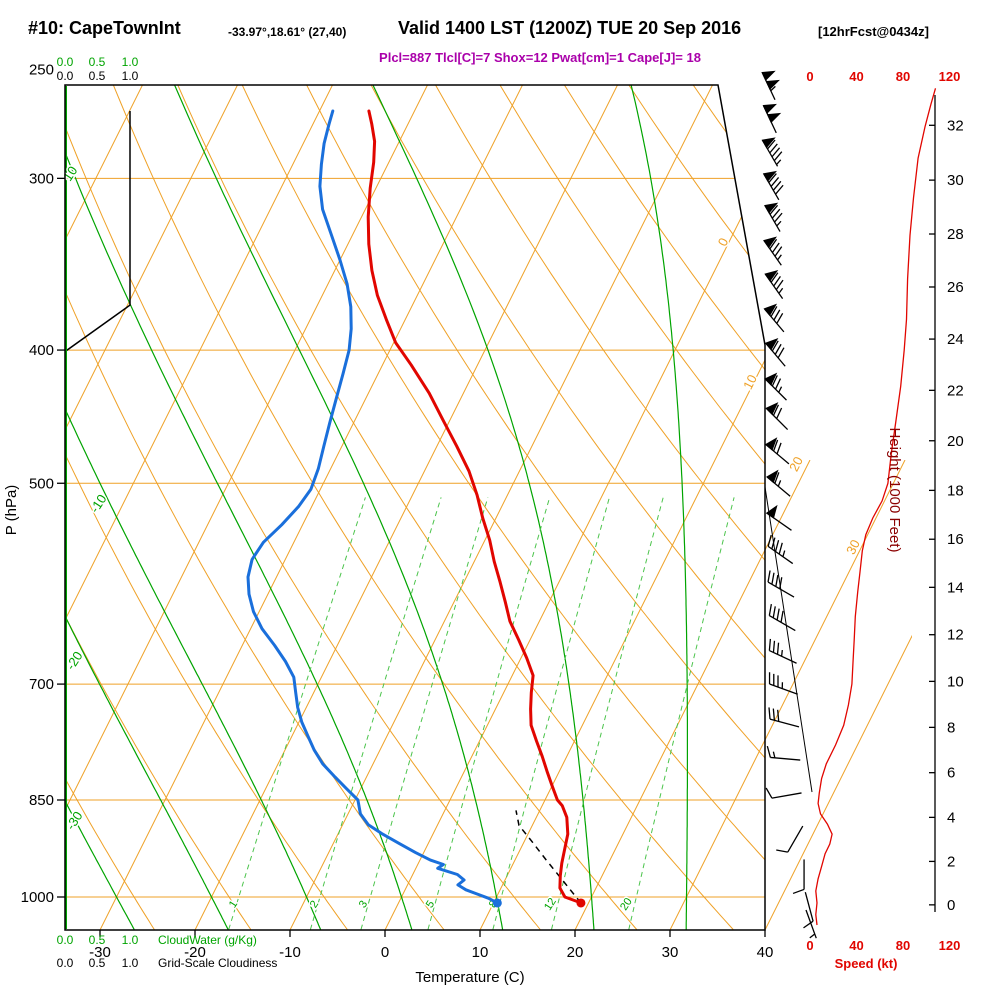 The image size is (1000, 1000). What do you see at coordinates (130, 62) in the screenshot?
I see `cloudwater-scale-top: 1.0` at bounding box center [130, 62].